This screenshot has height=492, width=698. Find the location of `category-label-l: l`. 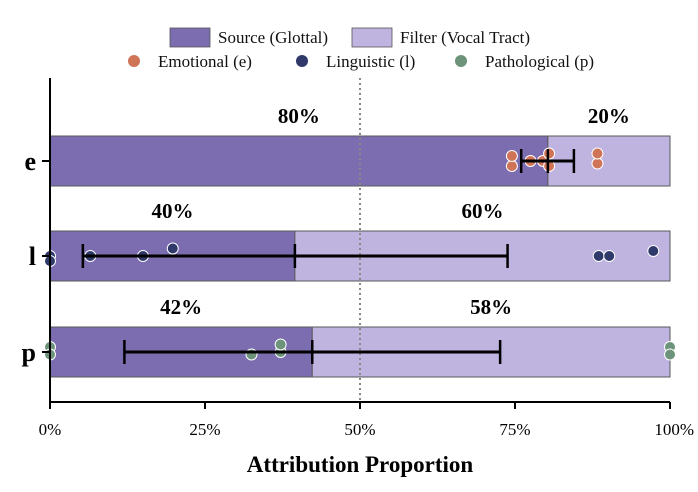

category-label-l: l is located at coordinates (32, 256).